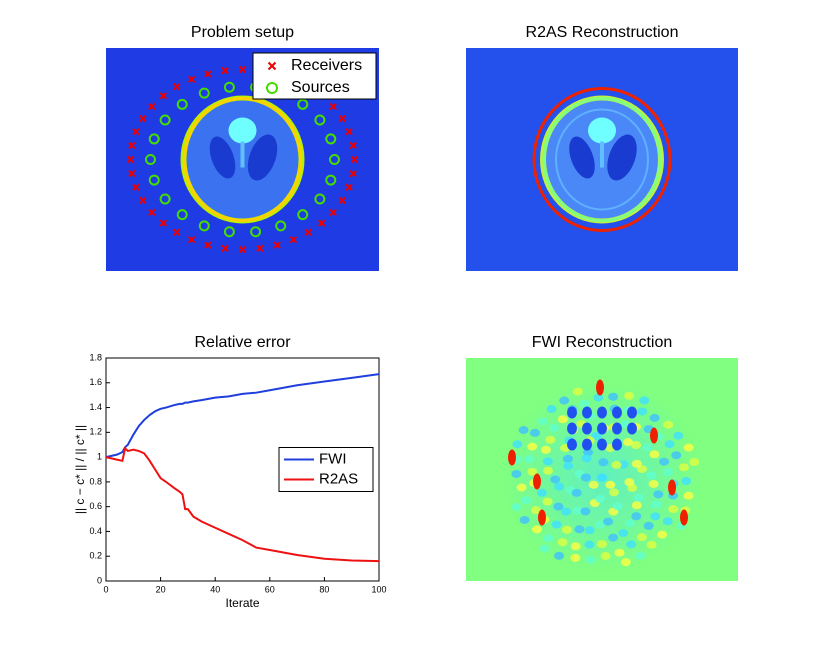  Describe the element at coordinates (242, 130) in the screenshot. I see `phantom-top` at that location.